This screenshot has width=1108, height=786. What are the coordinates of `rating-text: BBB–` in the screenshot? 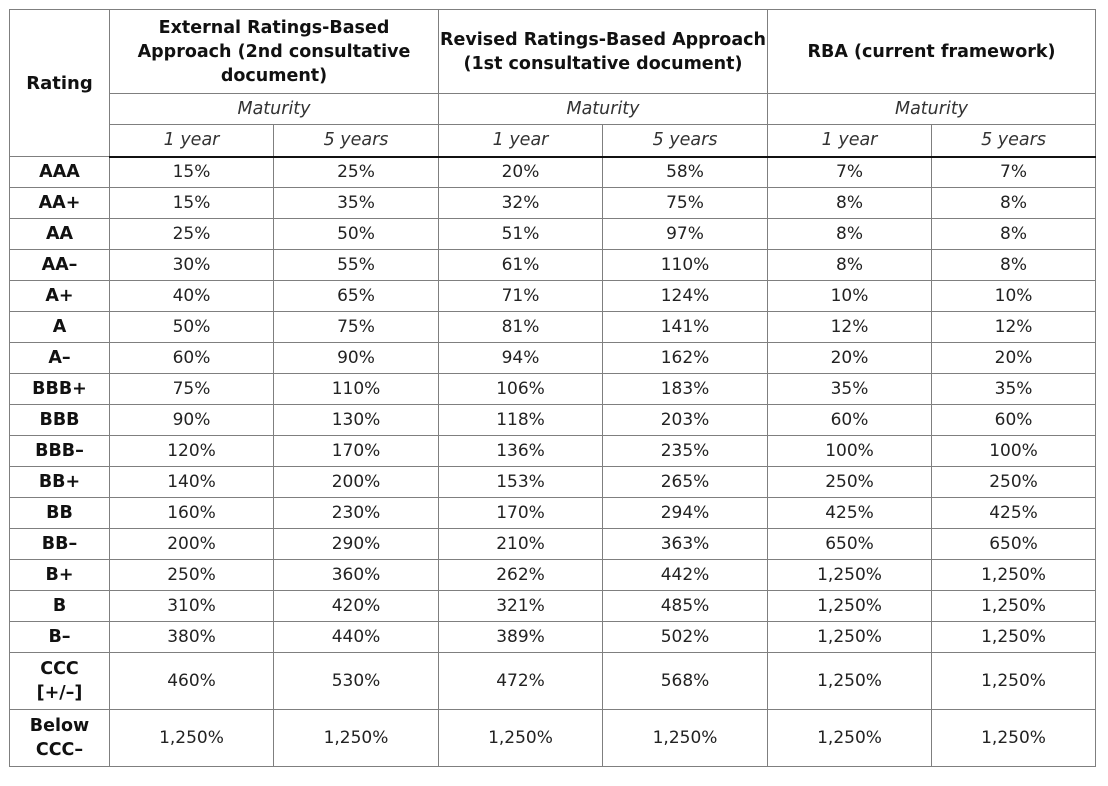 It's located at (59, 451).